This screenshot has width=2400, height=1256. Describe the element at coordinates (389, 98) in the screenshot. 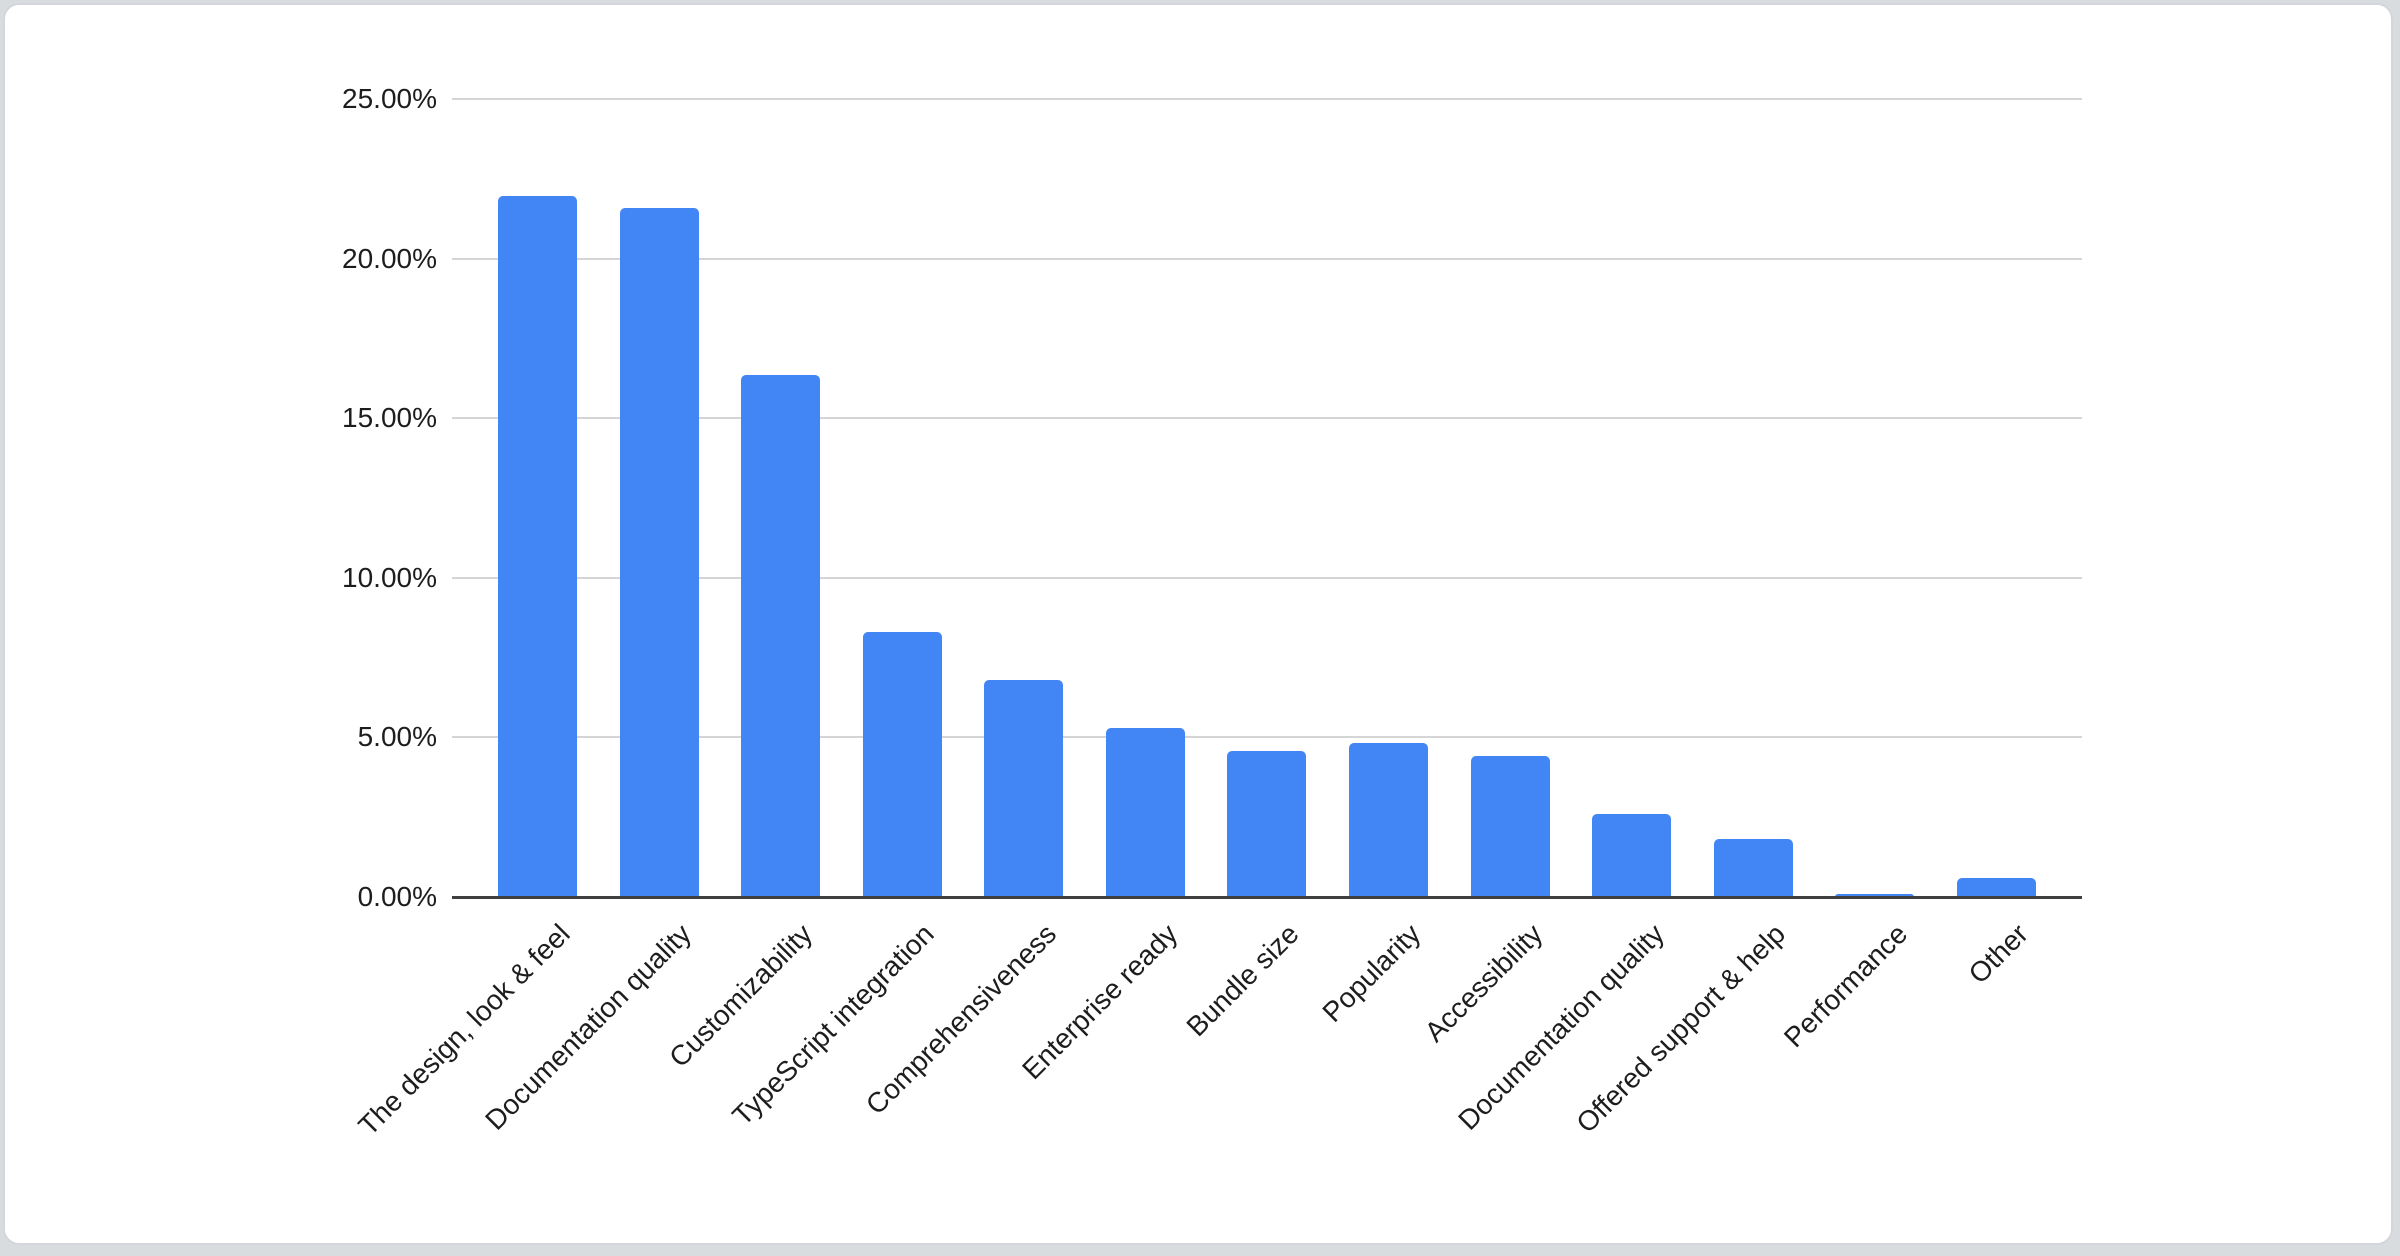

I see `y-axis-tick-label: 25.00%` at that location.